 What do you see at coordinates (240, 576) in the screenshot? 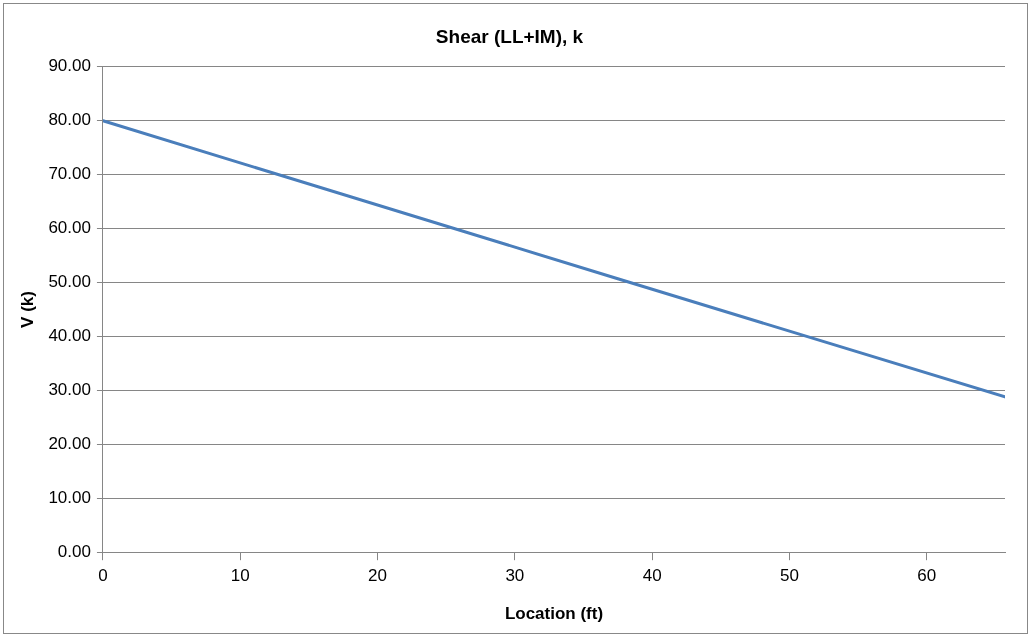
I see `x-tick-label: 10` at bounding box center [240, 576].